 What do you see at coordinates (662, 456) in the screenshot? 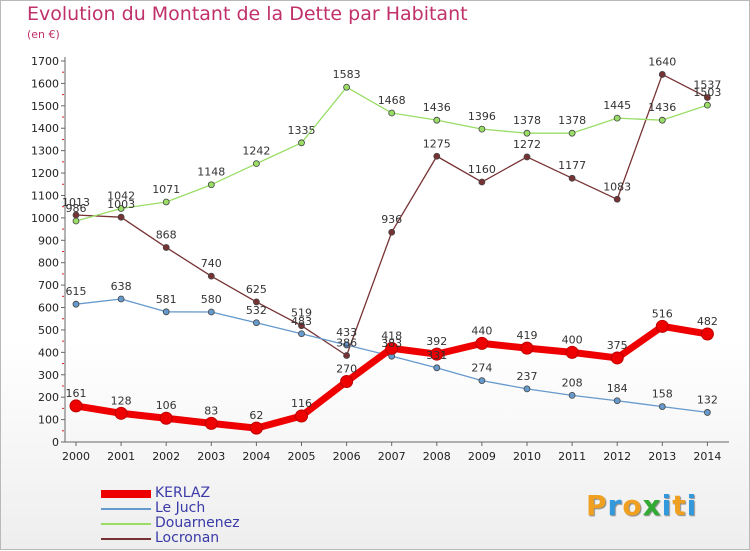
I see `x-tick-label: 2013` at bounding box center [662, 456].